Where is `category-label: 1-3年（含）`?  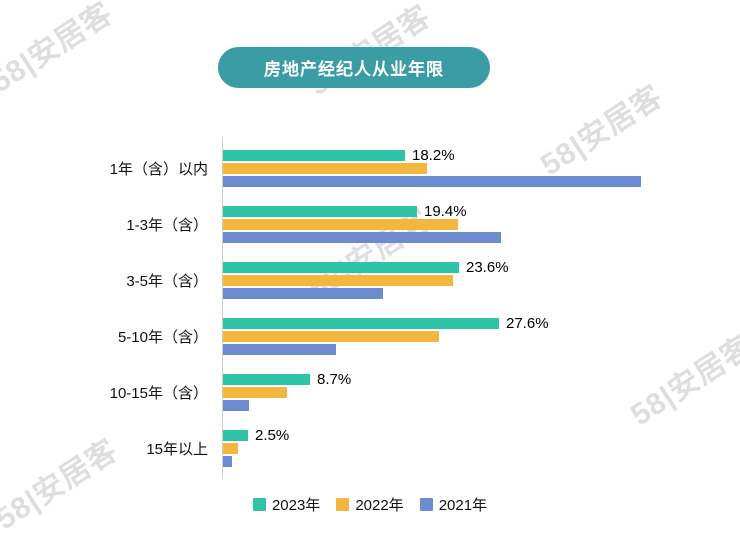 category-label: 1-3年（含） is located at coordinates (167, 225).